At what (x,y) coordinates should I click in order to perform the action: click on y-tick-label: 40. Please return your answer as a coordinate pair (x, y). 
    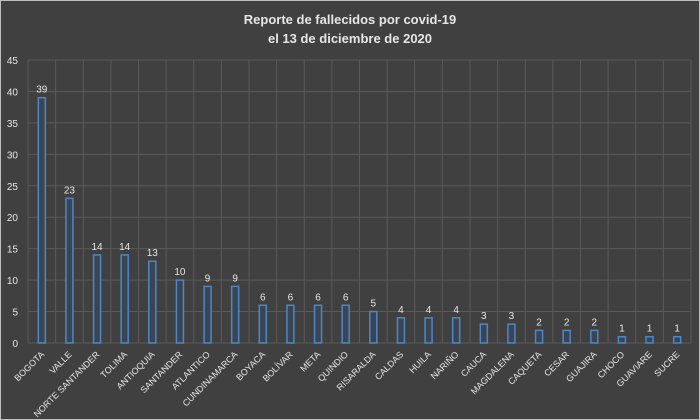
    Looking at the image, I should click on (13, 92).